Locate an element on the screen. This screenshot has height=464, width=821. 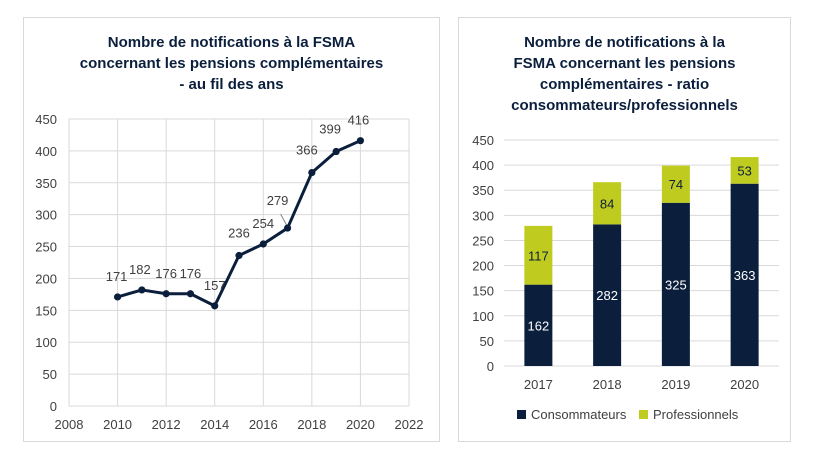
bar-chart-y-tick-label: 0 is located at coordinates (490, 366).